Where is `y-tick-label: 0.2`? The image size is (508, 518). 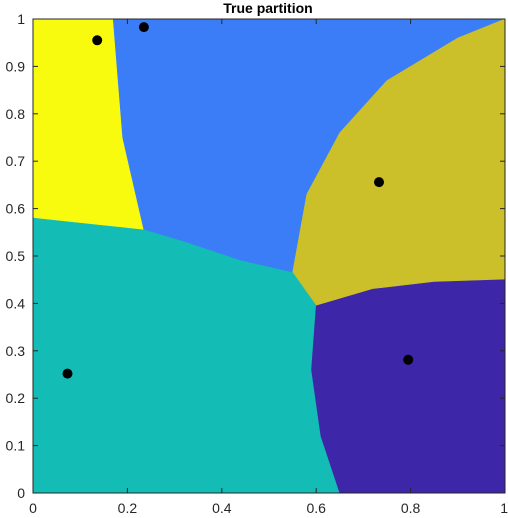 y-tick-label: 0.2 is located at coordinates (16, 398).